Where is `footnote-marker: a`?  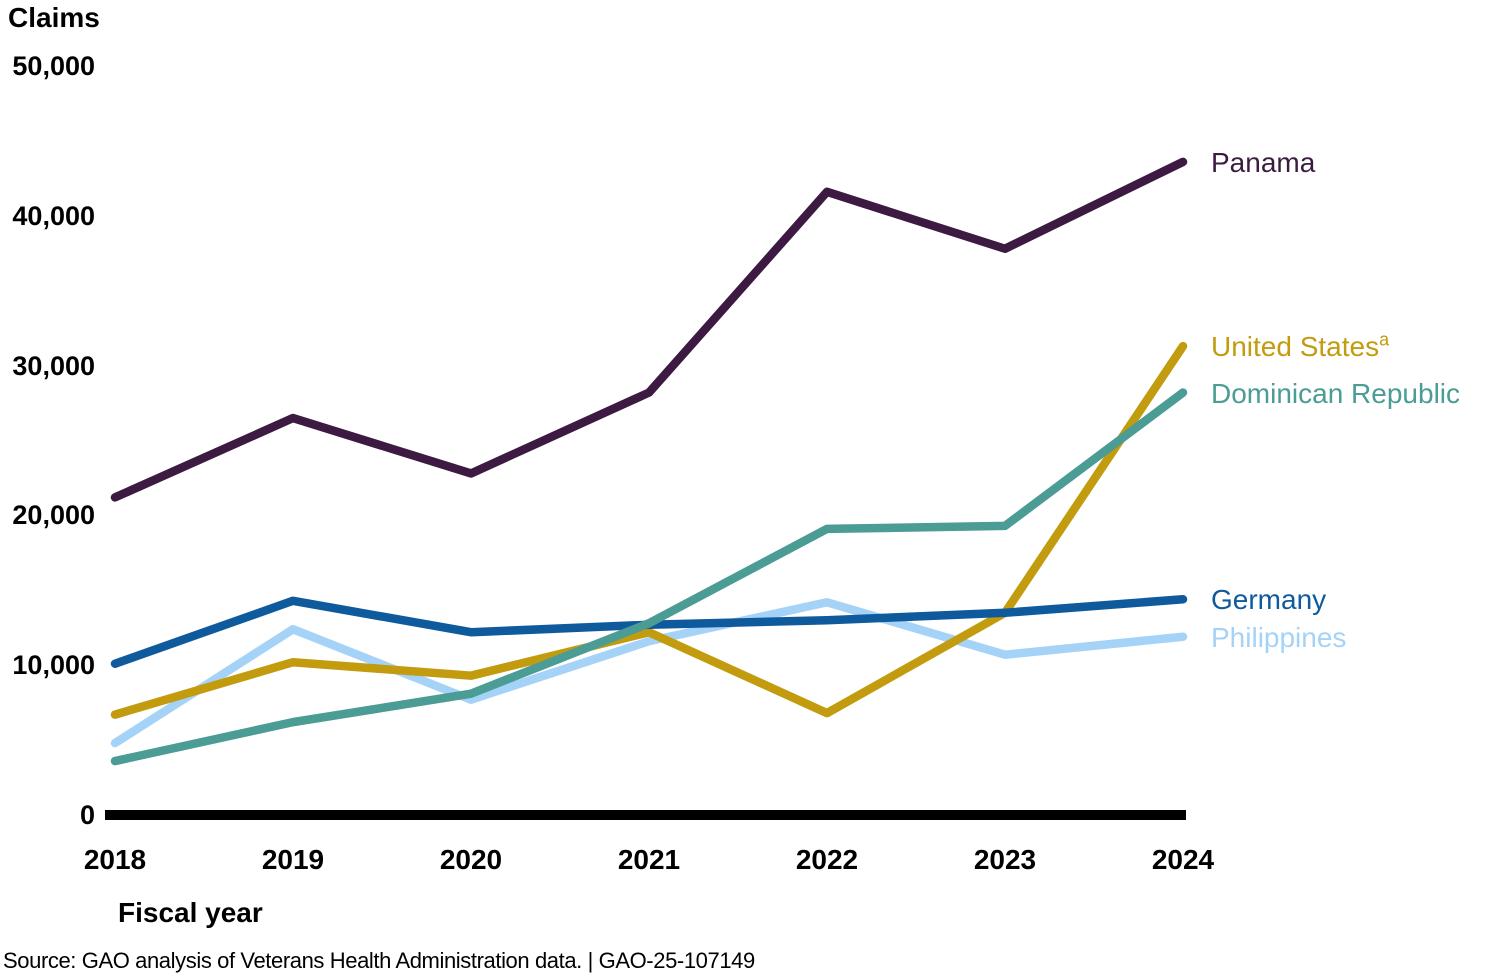 footnote-marker: a is located at coordinates (1384, 339).